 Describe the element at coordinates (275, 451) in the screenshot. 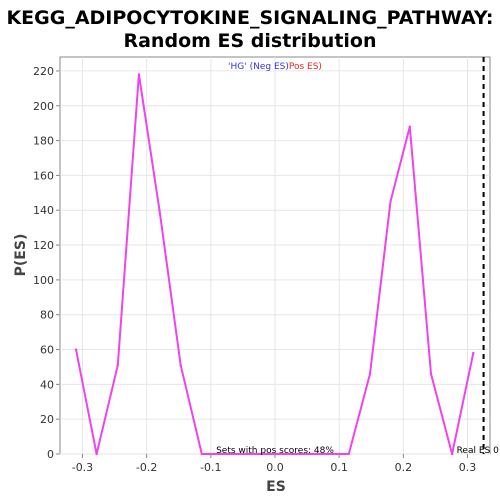

I see `pos-scores-annotation: Sets with pos scores: 48%` at that location.